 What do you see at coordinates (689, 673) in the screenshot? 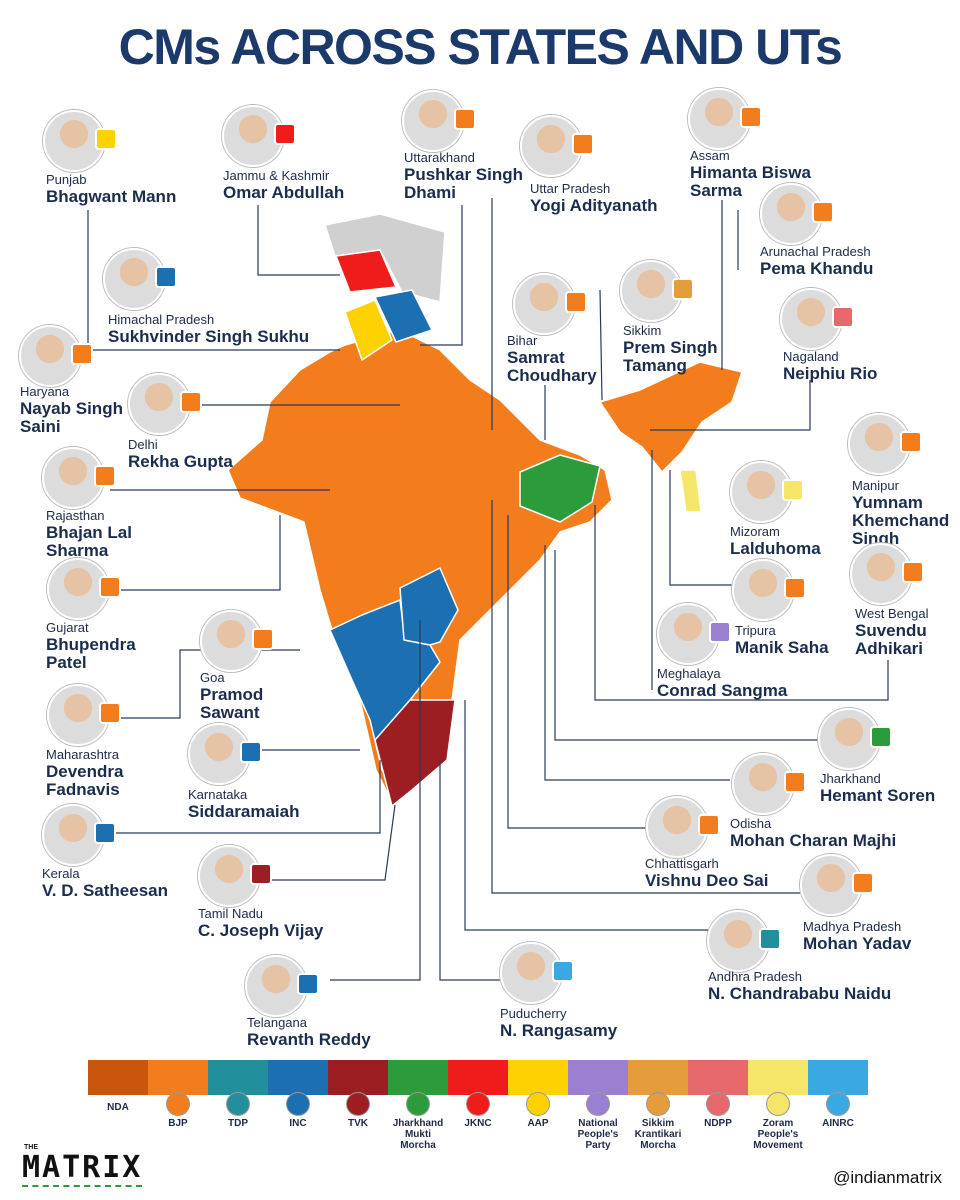
I see `state-label: Meghalaya` at bounding box center [689, 673].